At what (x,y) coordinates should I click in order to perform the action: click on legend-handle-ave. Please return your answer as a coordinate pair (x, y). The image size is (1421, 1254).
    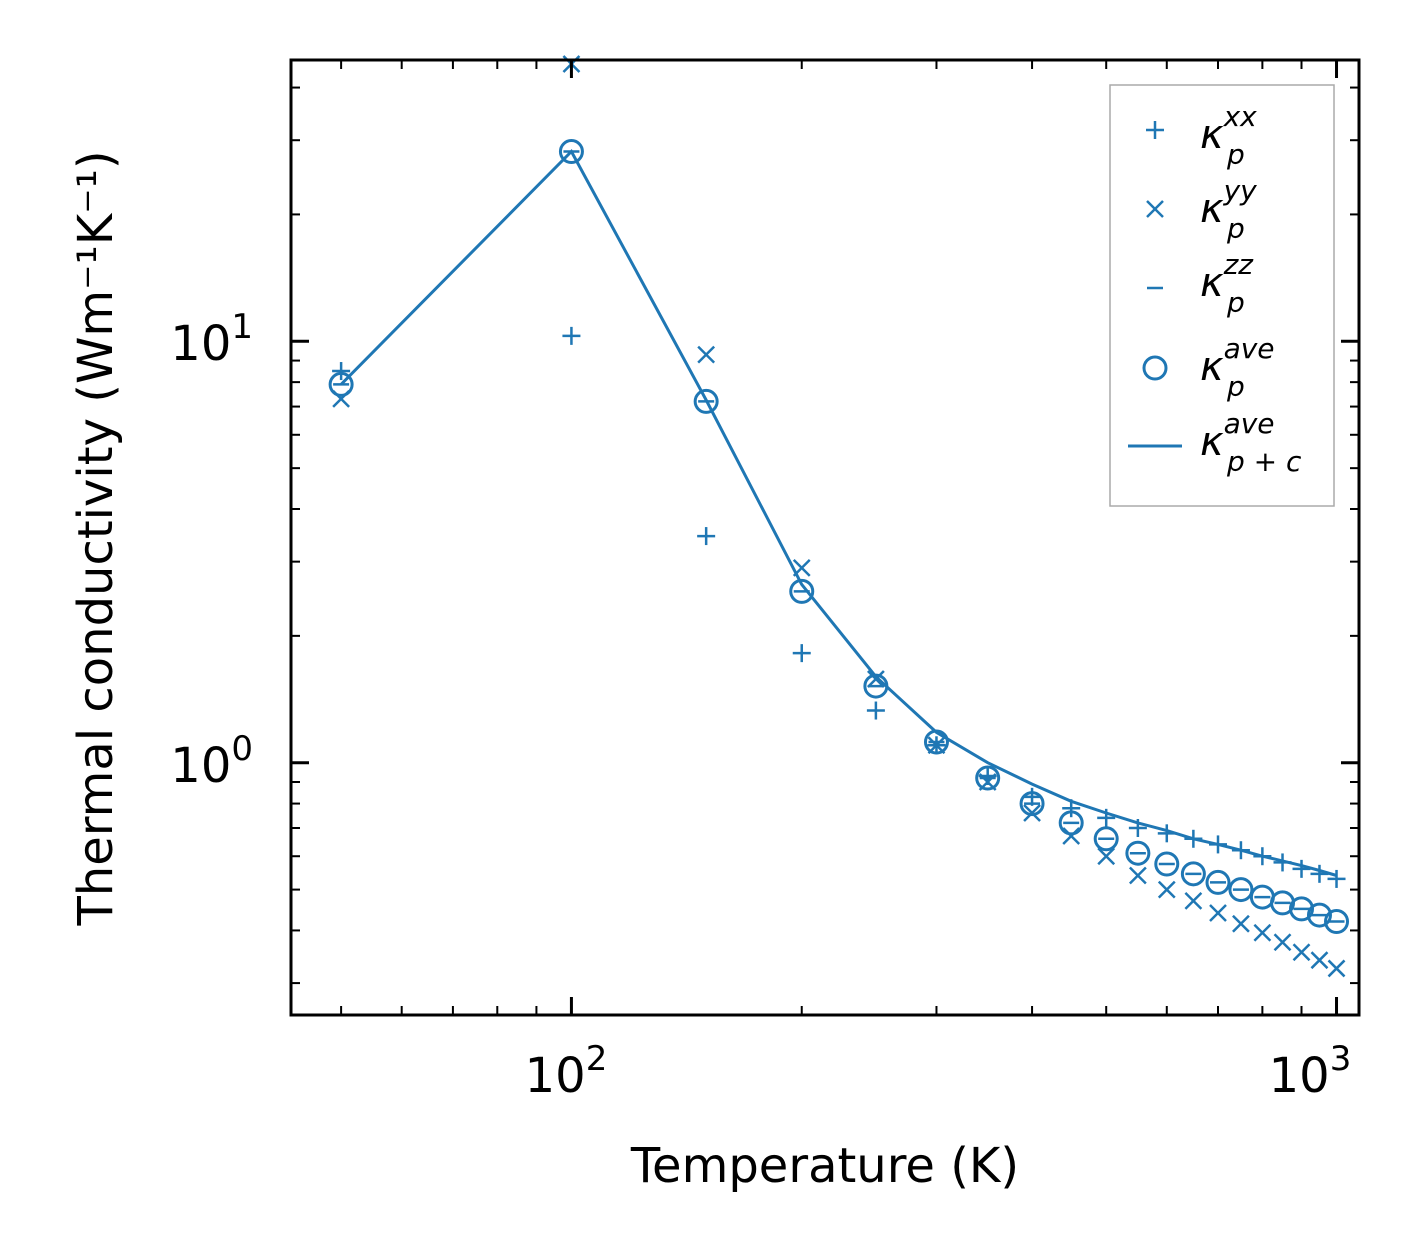
    Looking at the image, I should click on (1155, 368).